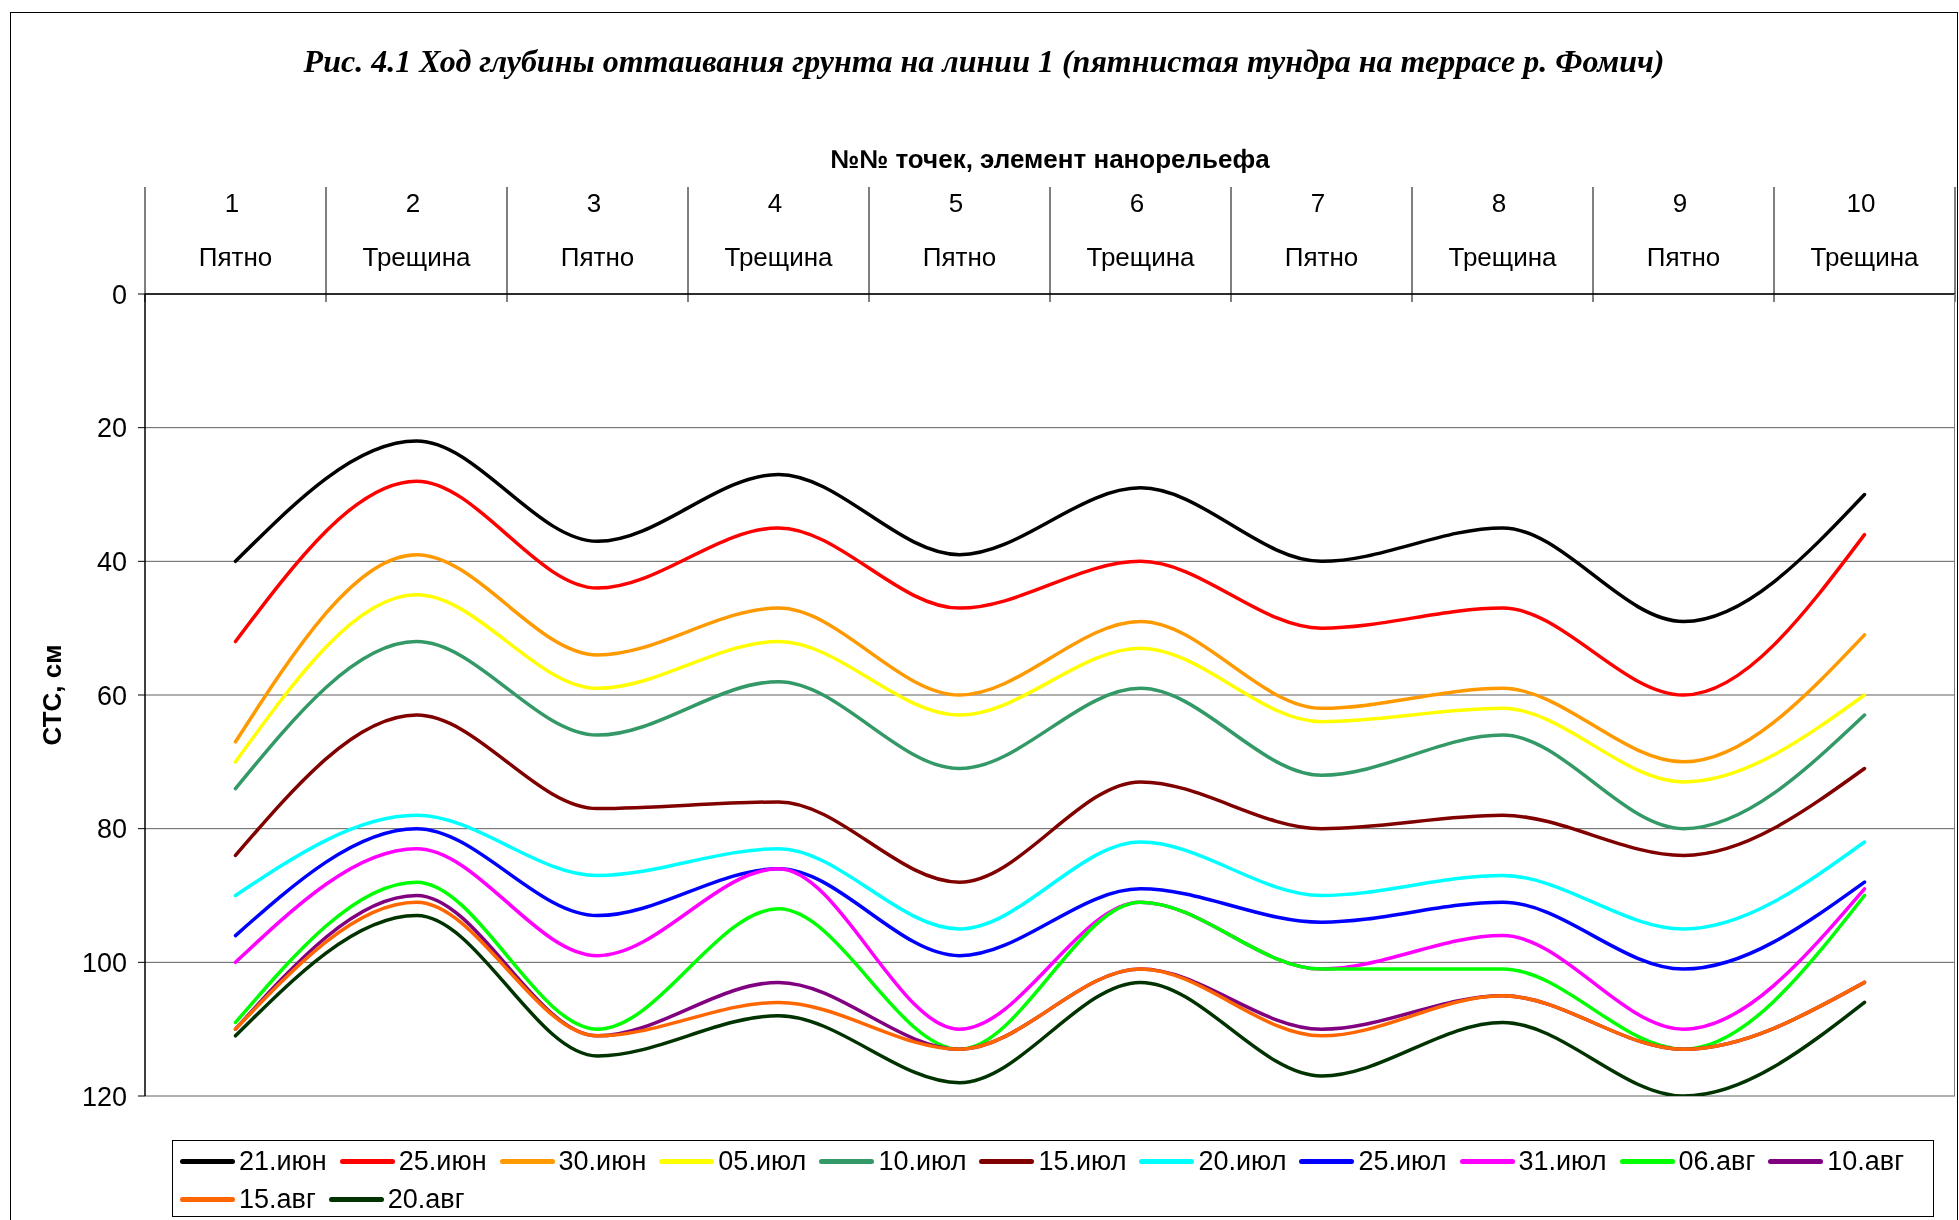 The height and width of the screenshot is (1220, 1959). I want to click on y-axis-title: СТС, см, so click(52, 695).